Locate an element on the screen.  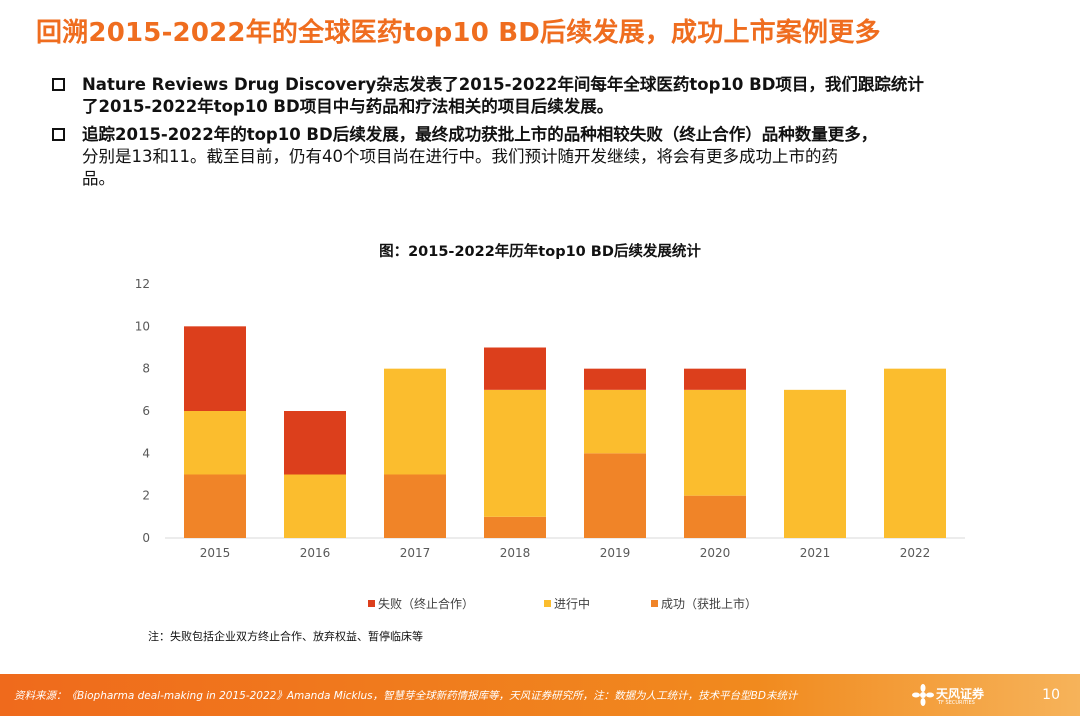
y-tick-label: 10 is located at coordinates (142, 326).